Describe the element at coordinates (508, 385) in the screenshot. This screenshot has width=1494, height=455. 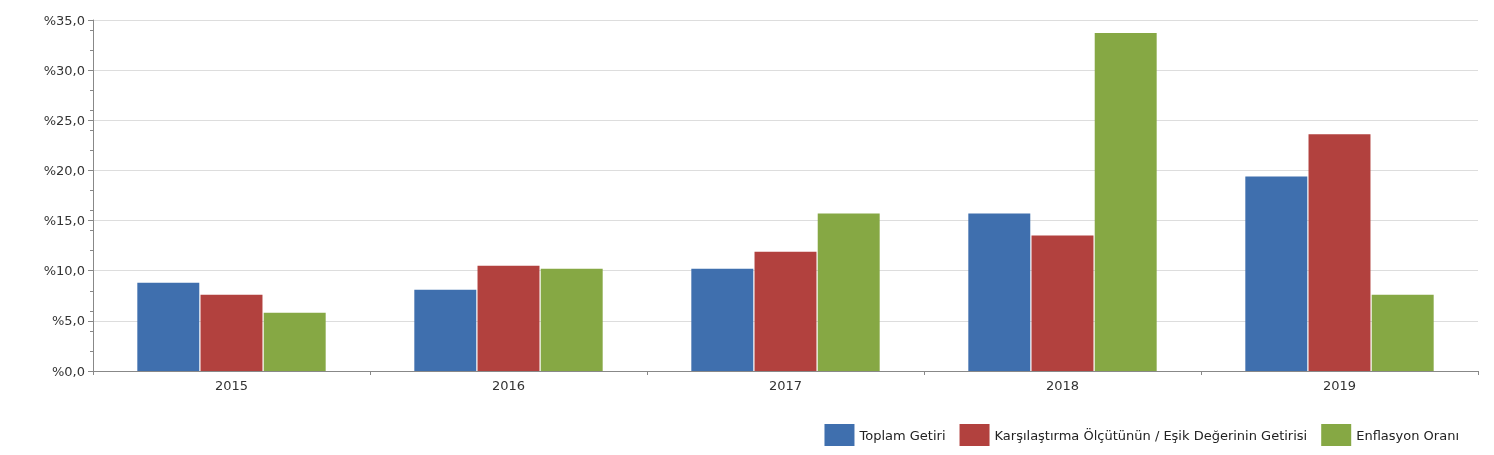
I see `x-tick-label: 2016` at that location.